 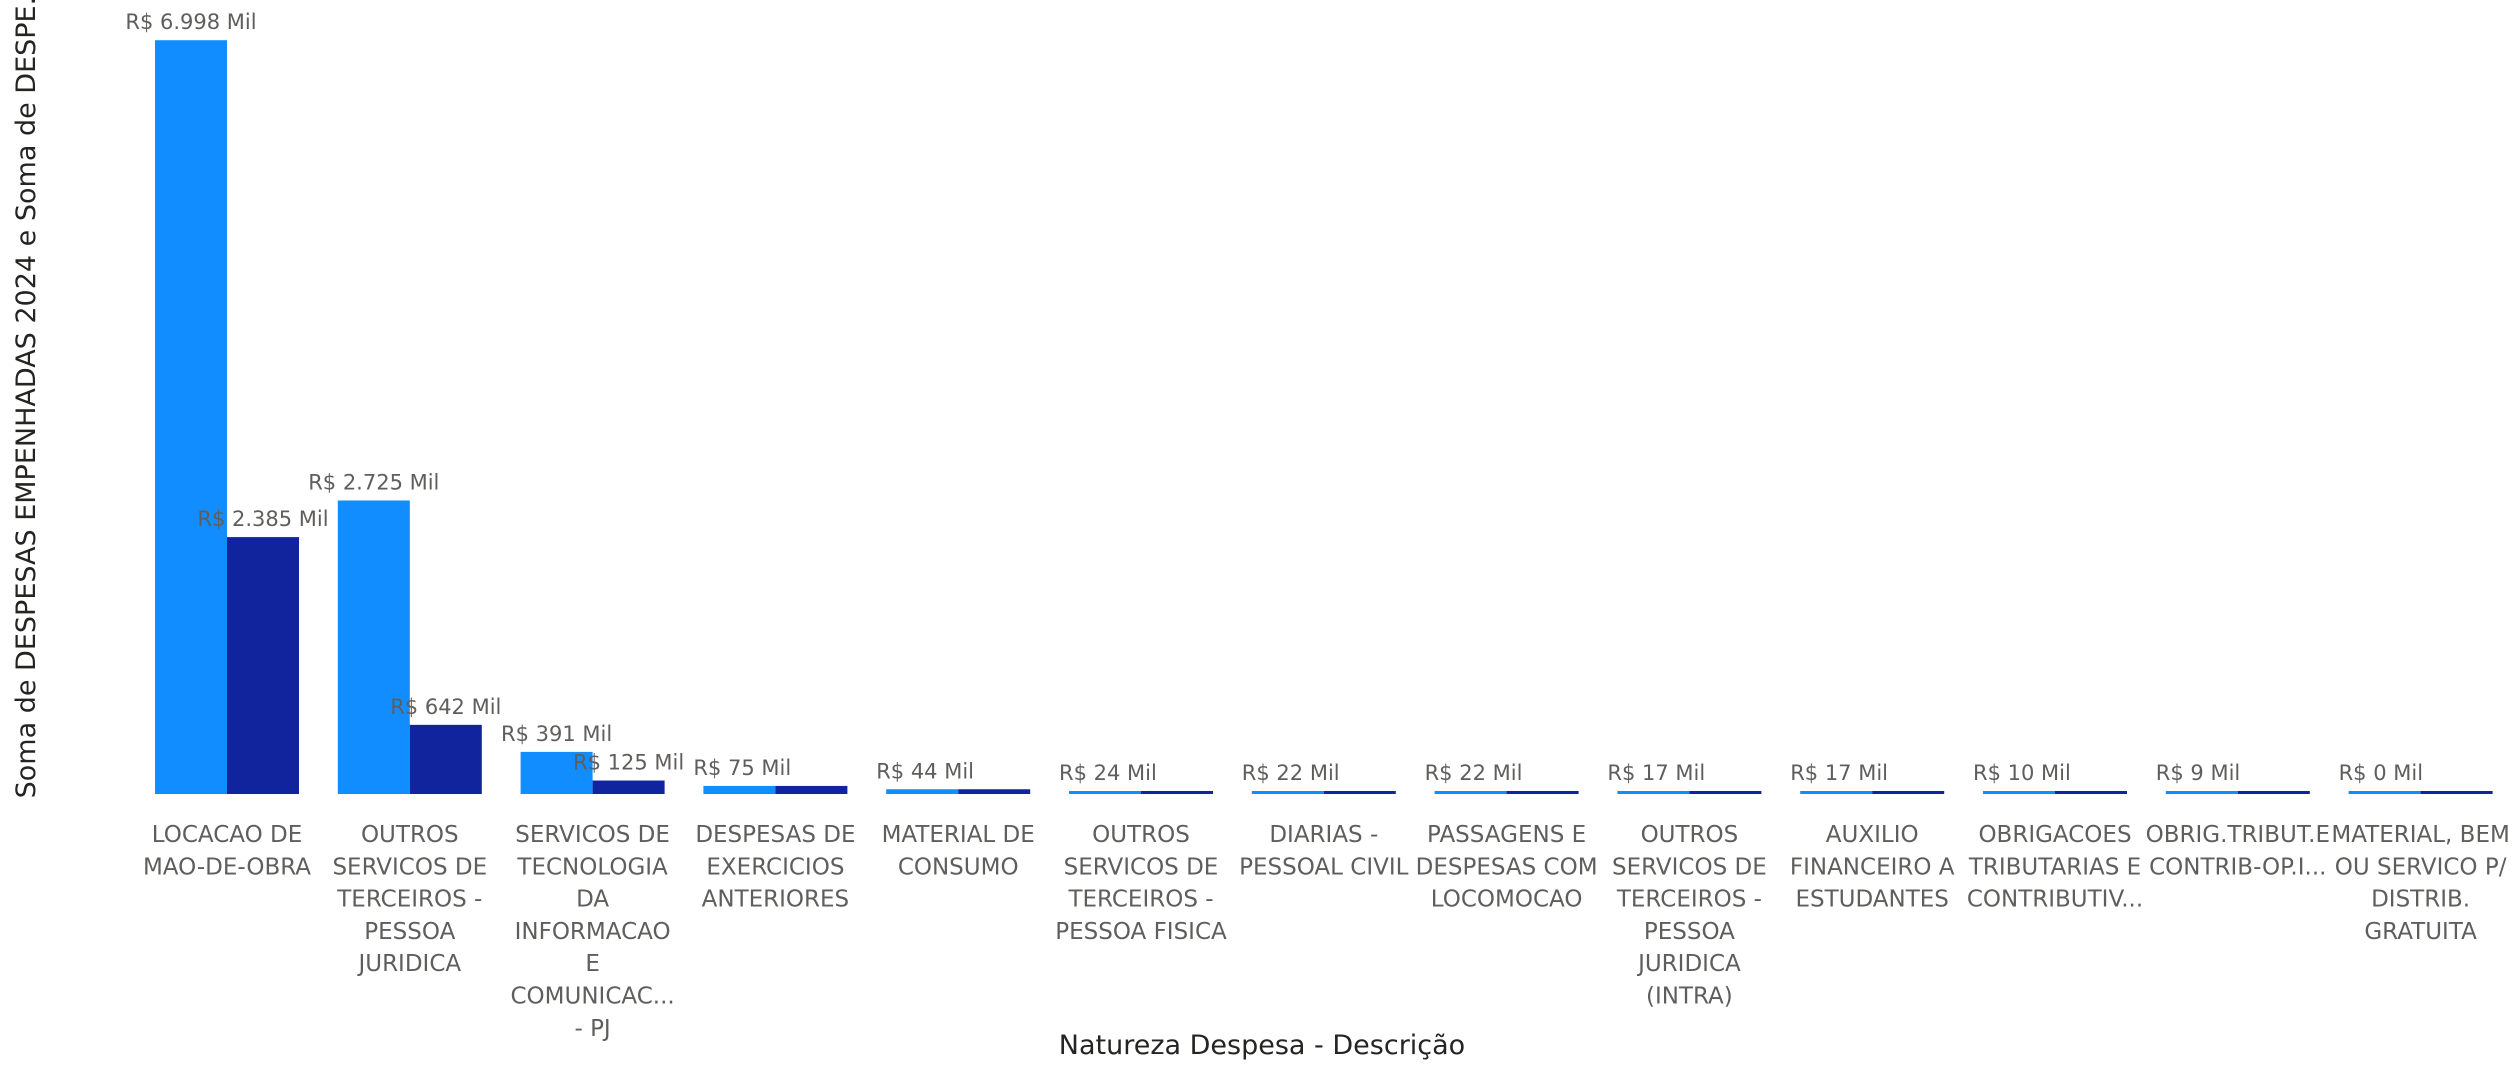 What do you see at coordinates (592, 835) in the screenshot?
I see `category-label-2-0: SERVICOS DE` at bounding box center [592, 835].